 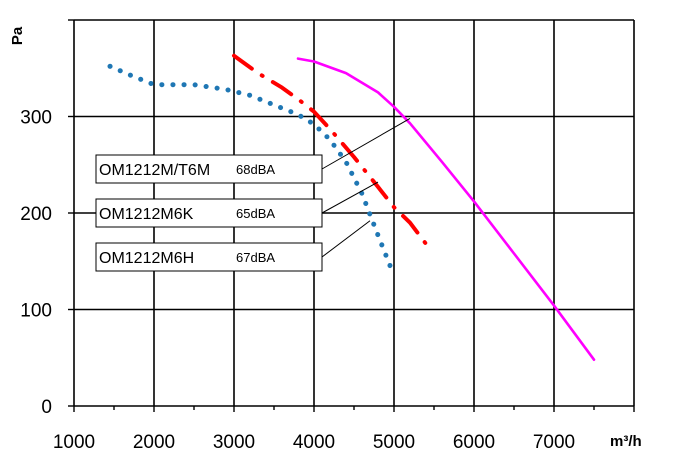 I want to click on legend-item-om1212m6h: OM1212M6H 67dBA, so click(x=233, y=246).